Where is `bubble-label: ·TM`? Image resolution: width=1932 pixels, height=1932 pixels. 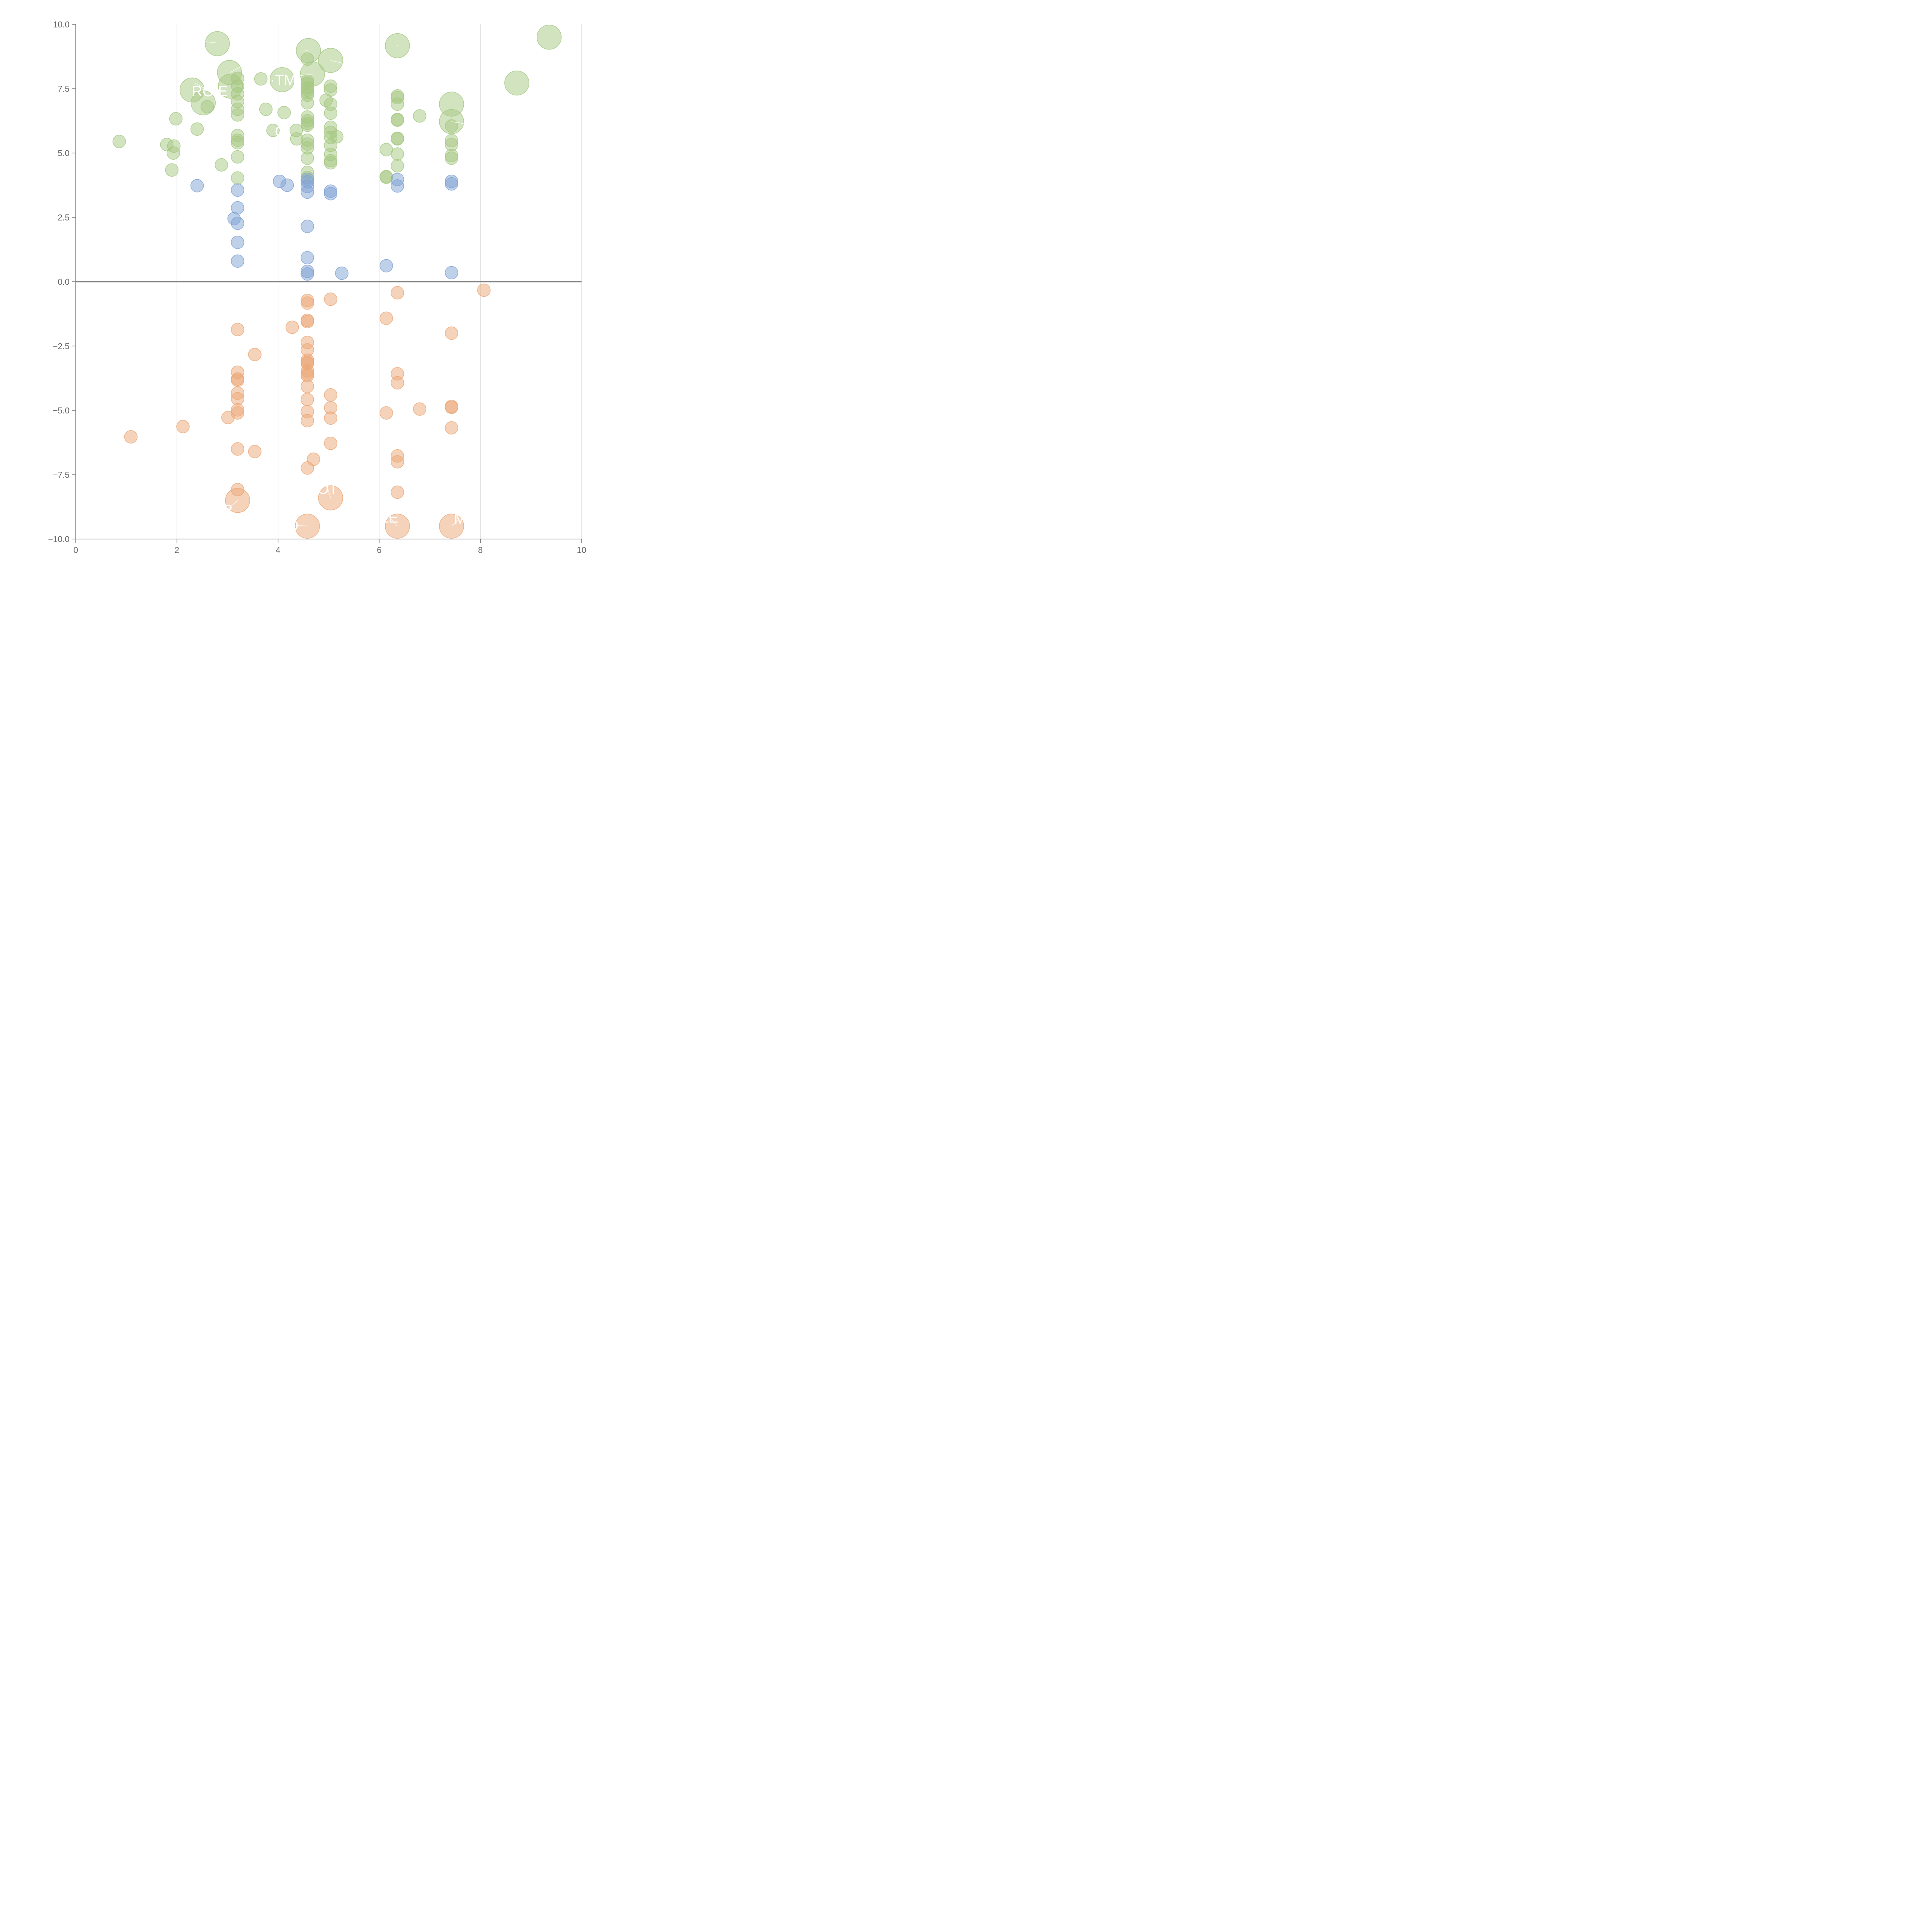
bubble-label: ·TM is located at coordinates (283, 80).